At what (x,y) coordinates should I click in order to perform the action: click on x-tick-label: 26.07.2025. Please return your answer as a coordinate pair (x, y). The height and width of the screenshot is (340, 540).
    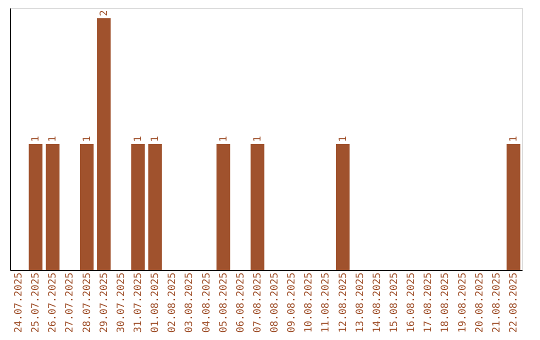
    Looking at the image, I should click on (53, 302).